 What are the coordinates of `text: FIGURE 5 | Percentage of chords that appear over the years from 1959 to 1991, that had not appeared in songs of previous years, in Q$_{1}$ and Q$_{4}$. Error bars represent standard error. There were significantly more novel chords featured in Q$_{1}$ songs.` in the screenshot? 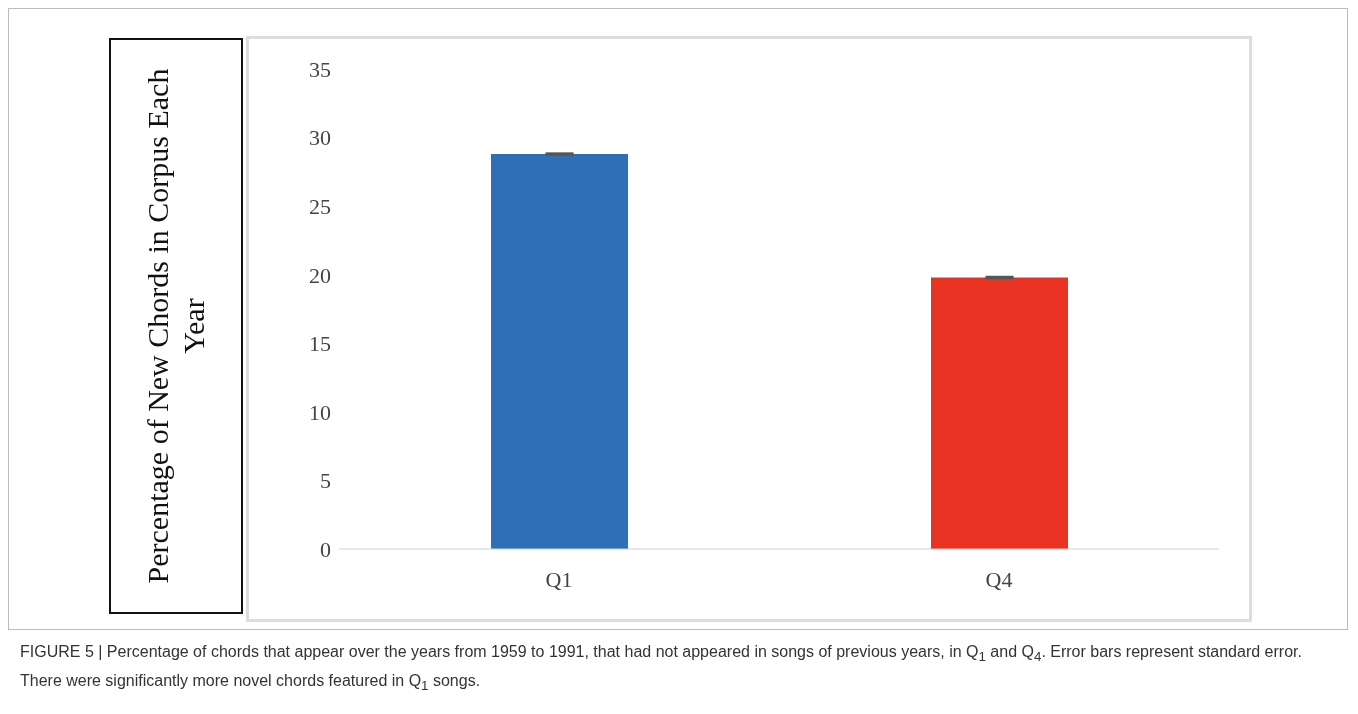 It's located at (661, 668).